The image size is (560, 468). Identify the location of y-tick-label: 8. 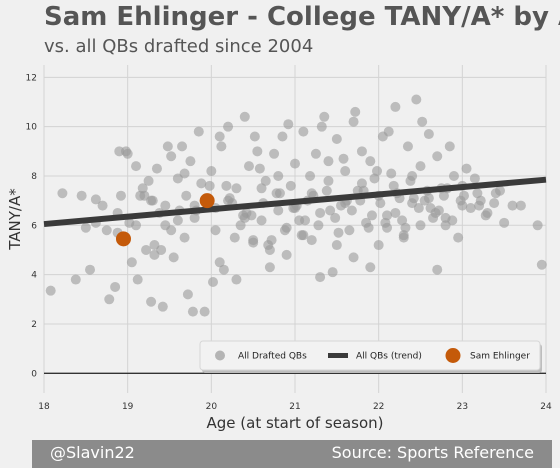
(34, 177).